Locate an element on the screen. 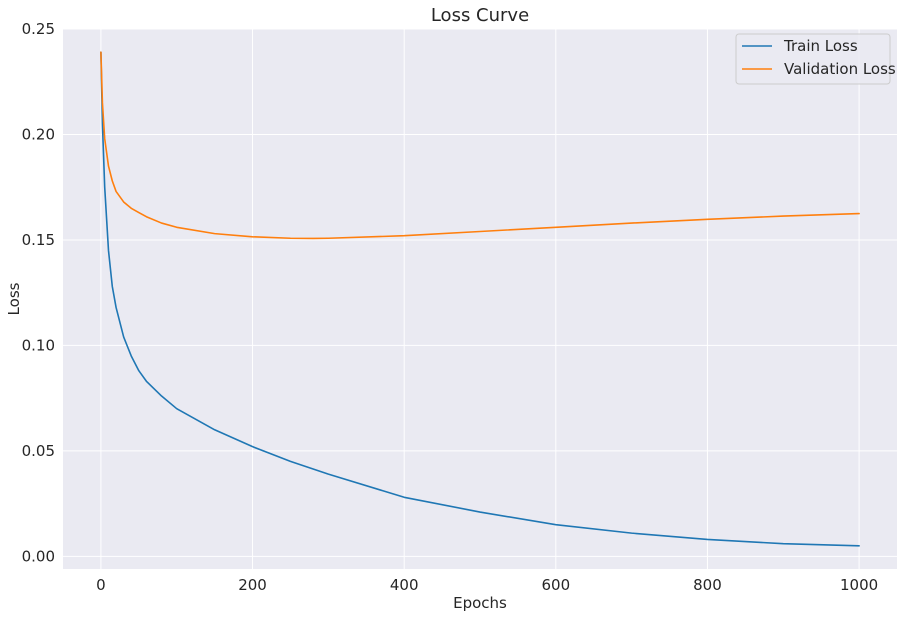 The image size is (905, 617). y-tick-label: 0.25 is located at coordinates (38, 29).